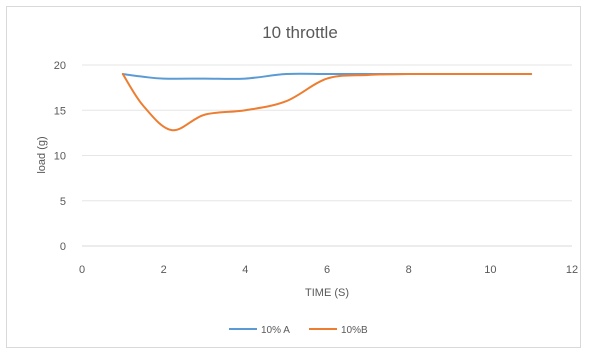 The height and width of the screenshot is (356, 589). I want to click on x-tick-label: 6, so click(327, 270).